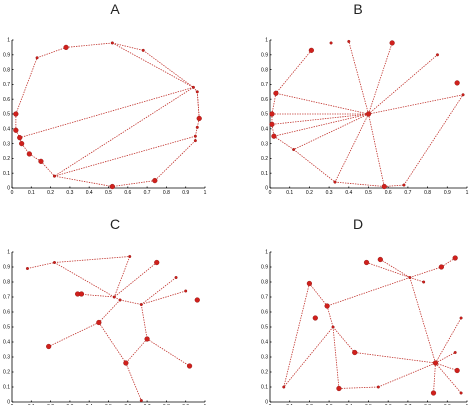  Describe the element at coordinates (270, 193) in the screenshot. I see `x-tick-label: 0` at that location.